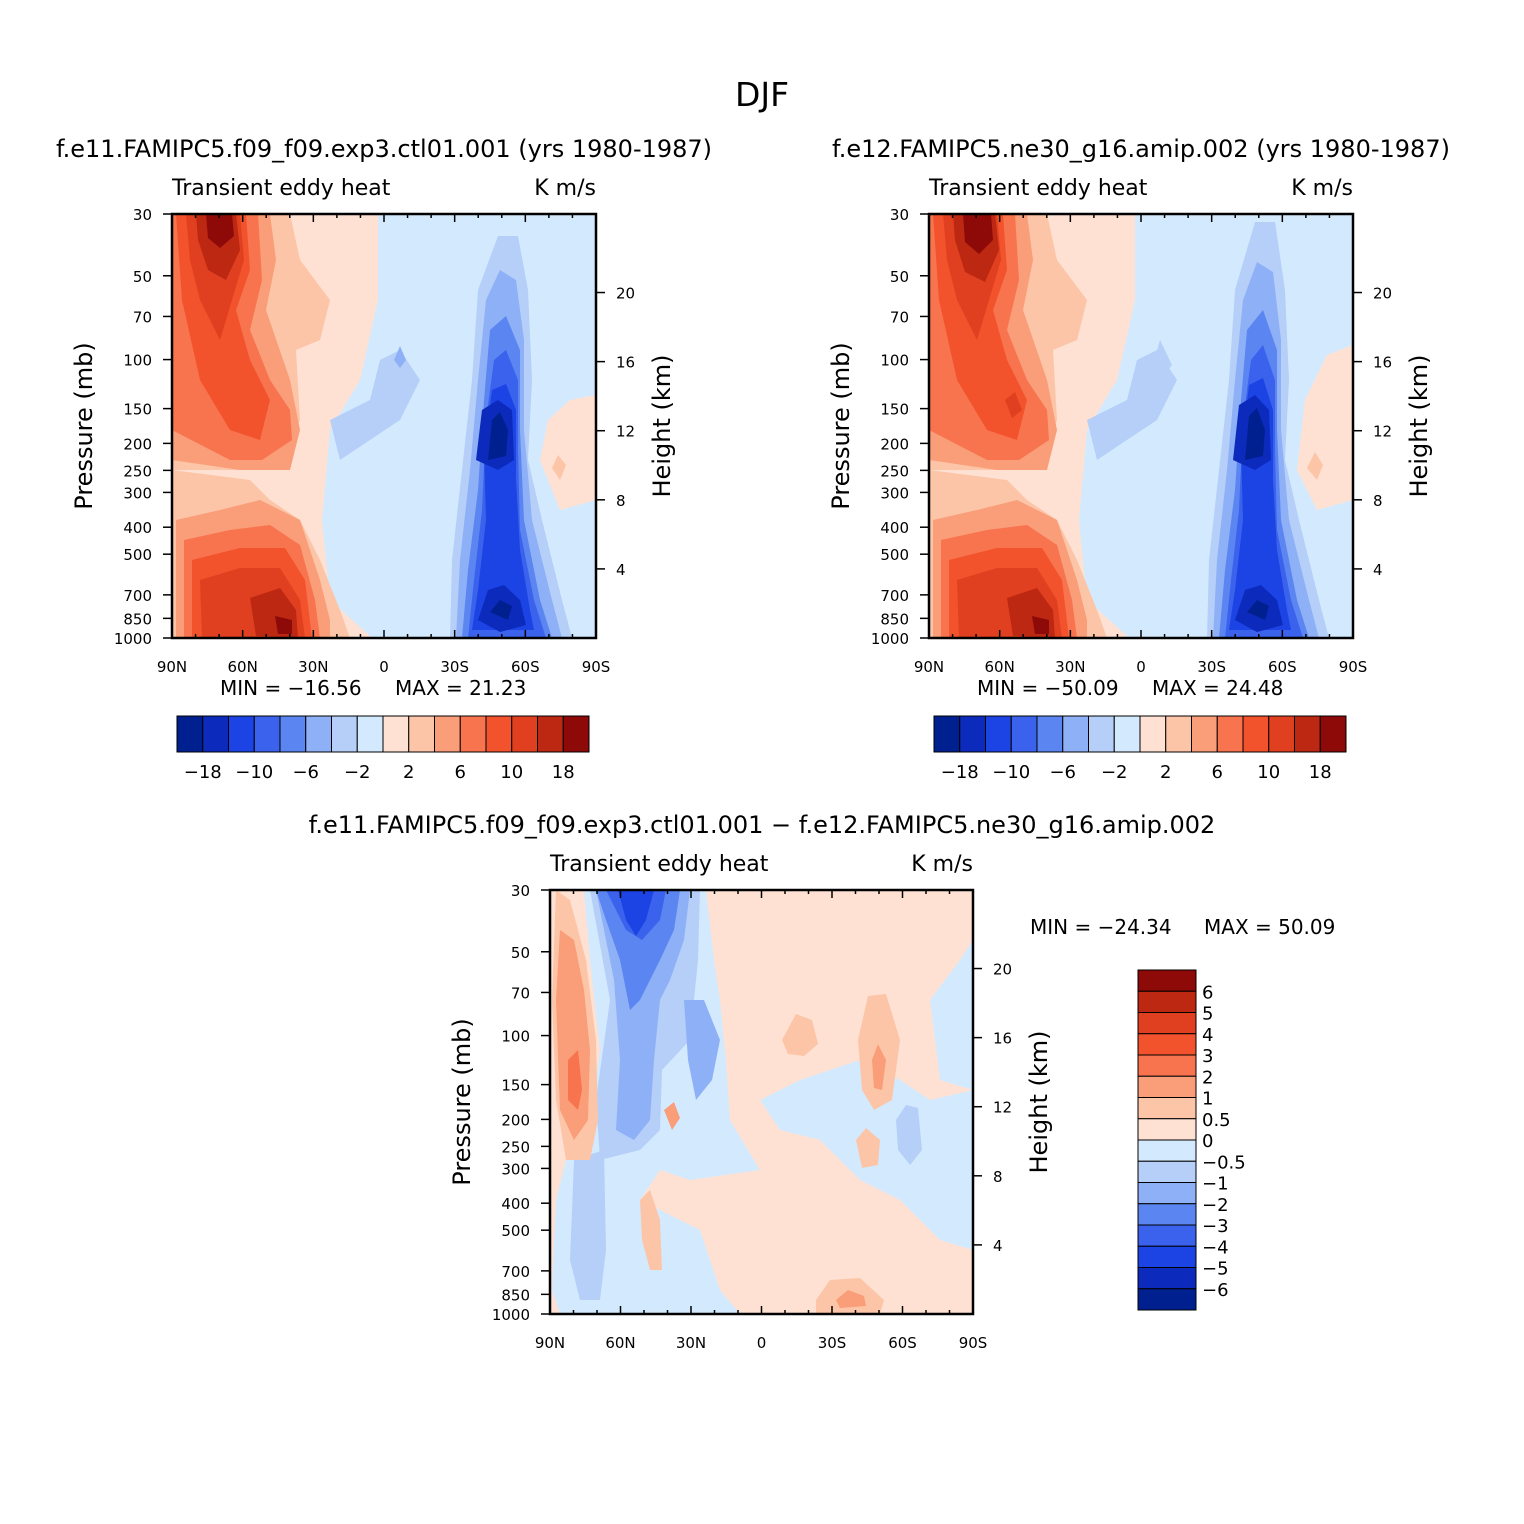 The height and width of the screenshot is (1524, 1524). What do you see at coordinates (1215, 1269) in the screenshot?
I see `colorbar-label: −5` at bounding box center [1215, 1269].